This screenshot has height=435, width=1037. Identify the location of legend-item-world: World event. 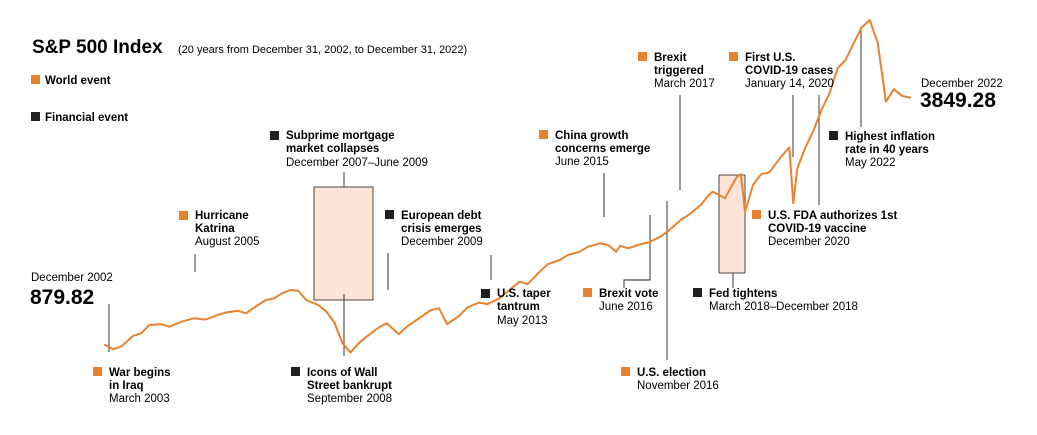
(71, 81).